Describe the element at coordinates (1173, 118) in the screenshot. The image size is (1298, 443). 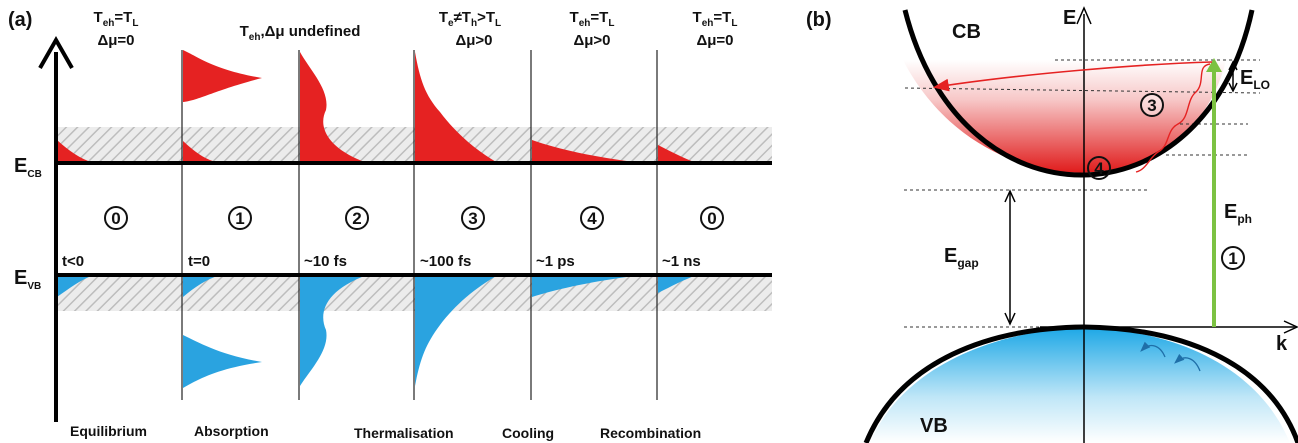
I see `phonon-cascade-path` at that location.